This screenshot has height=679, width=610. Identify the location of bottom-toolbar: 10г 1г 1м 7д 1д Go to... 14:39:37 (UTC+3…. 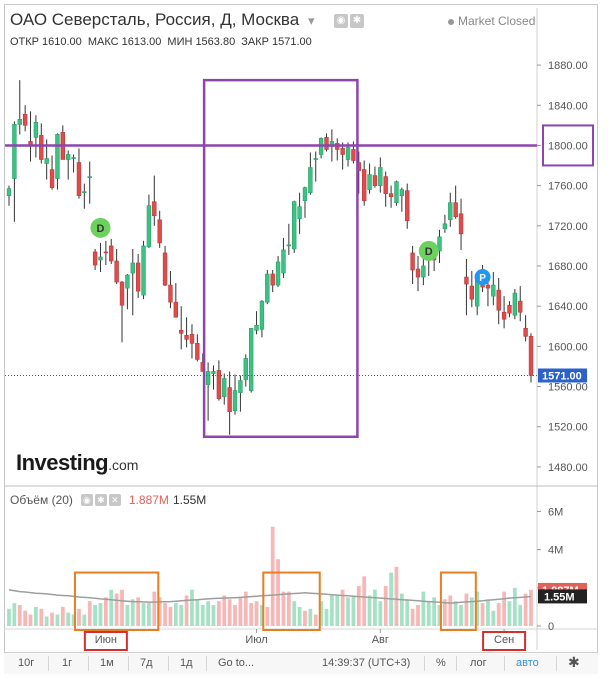
(301, 663).